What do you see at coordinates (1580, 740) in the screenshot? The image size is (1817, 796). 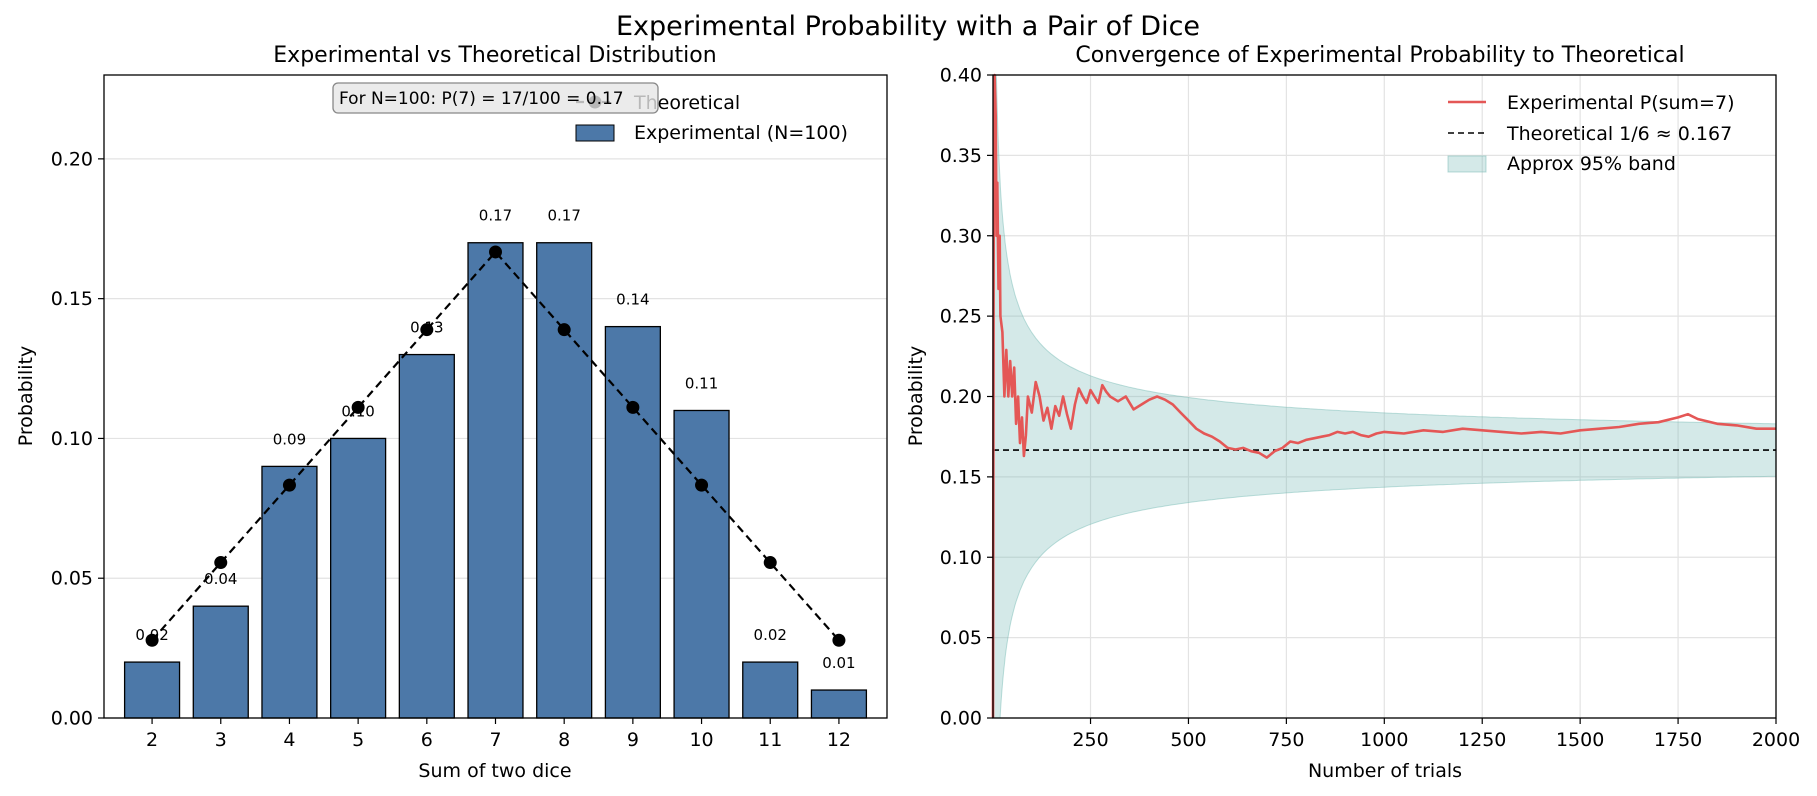 I see `x-tick-label: 1500` at bounding box center [1580, 740].